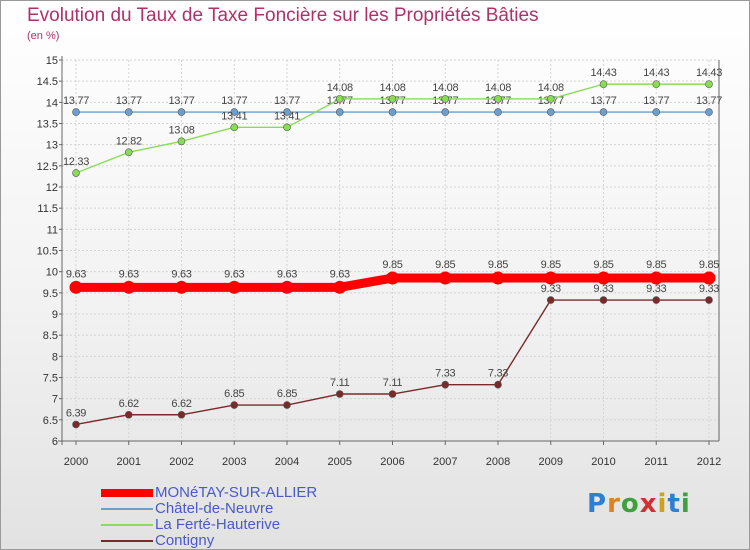 This screenshot has height=550, width=750. What do you see at coordinates (218, 524) in the screenshot?
I see `legend-label: La Ferté-Hauterive` at bounding box center [218, 524].